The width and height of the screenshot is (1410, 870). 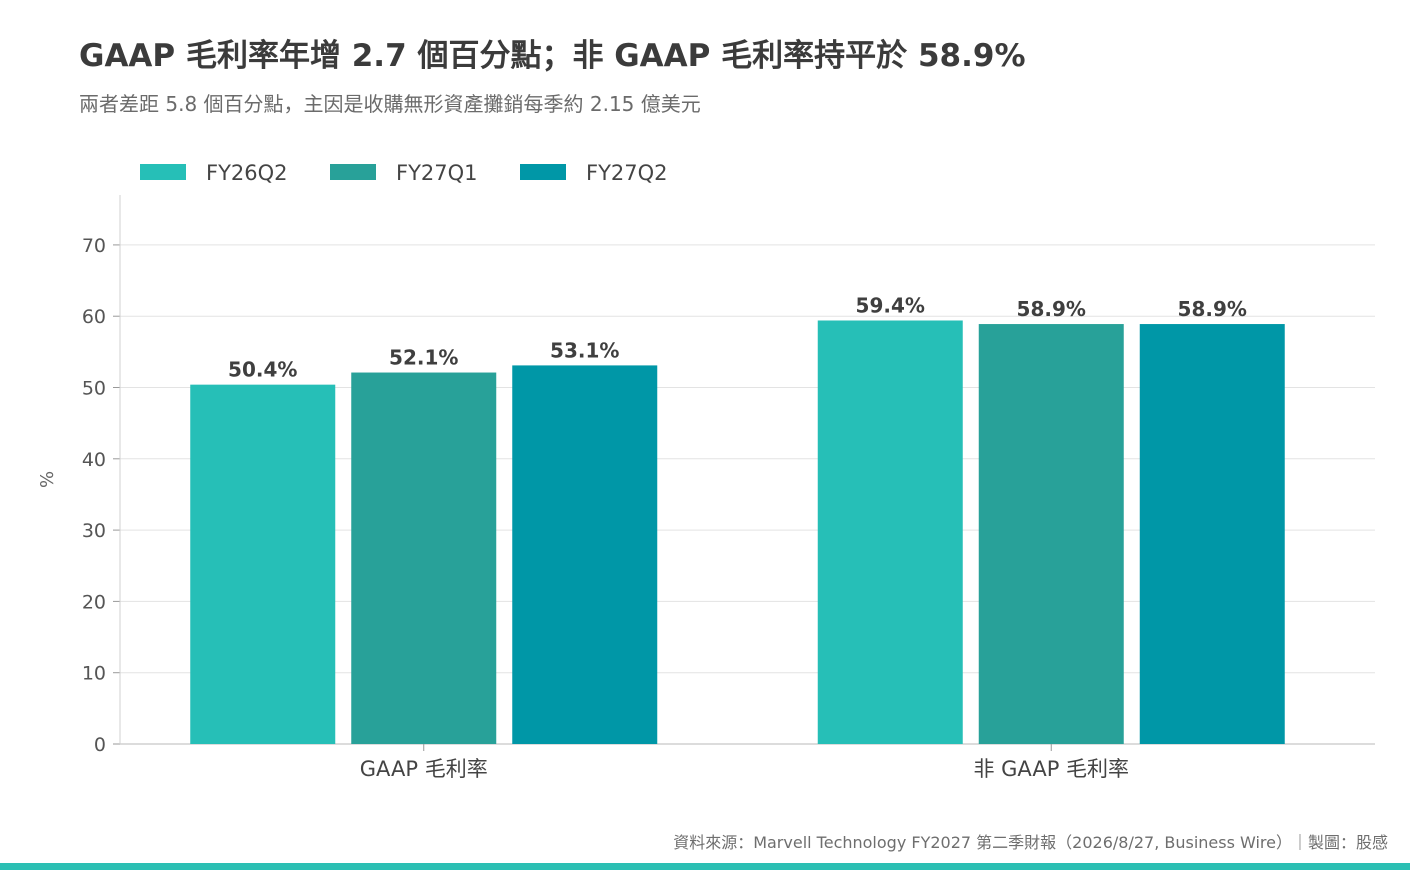 I want to click on legend-label: FY26Q2, so click(x=247, y=173).